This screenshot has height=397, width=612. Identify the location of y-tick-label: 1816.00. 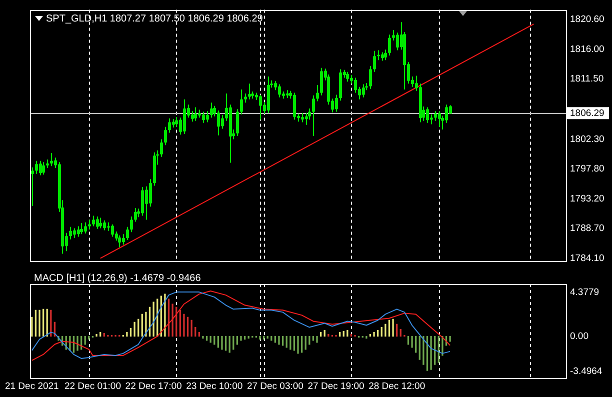
(587, 50).